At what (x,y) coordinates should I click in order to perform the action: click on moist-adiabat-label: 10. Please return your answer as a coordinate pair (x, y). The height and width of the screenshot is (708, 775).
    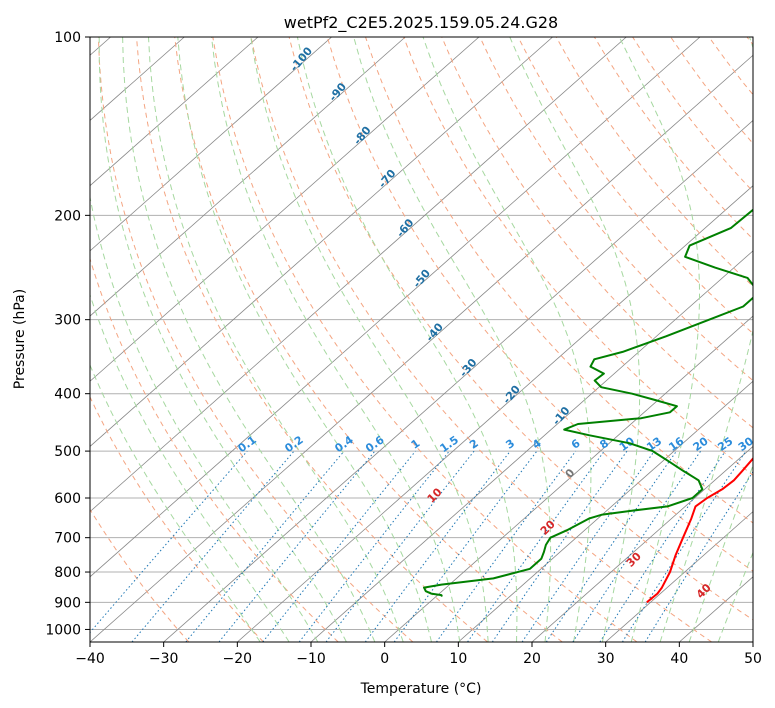
    Looking at the image, I should click on (435, 495).